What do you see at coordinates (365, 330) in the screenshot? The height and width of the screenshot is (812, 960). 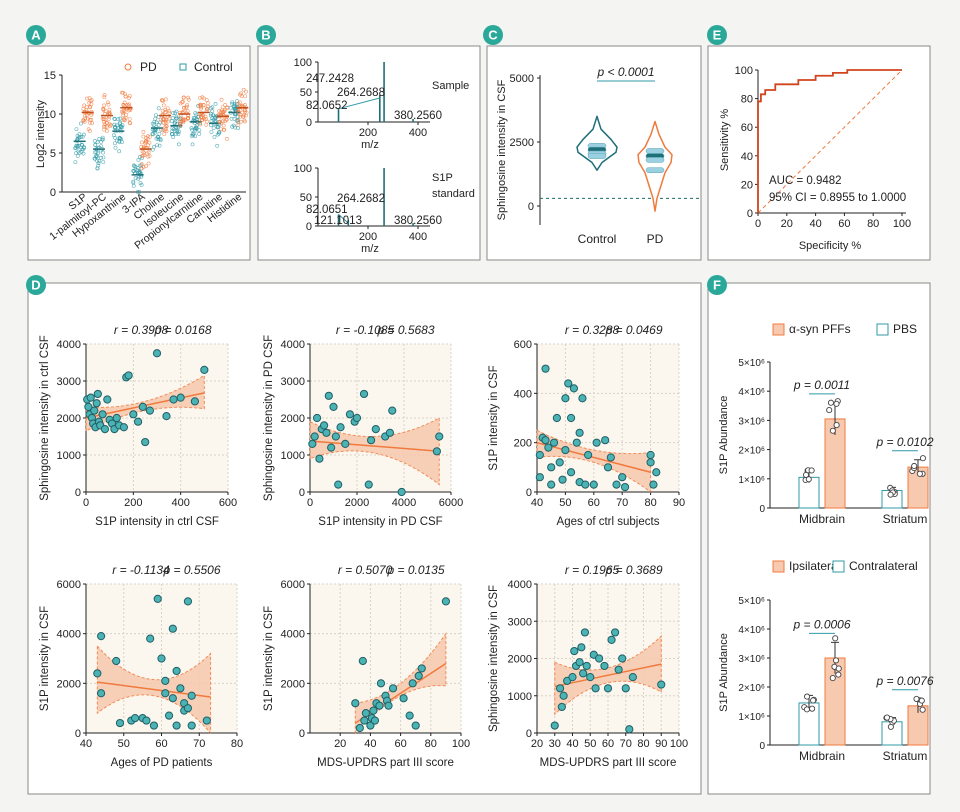 I see `d2-r-value: r = -0.1085` at bounding box center [365, 330].